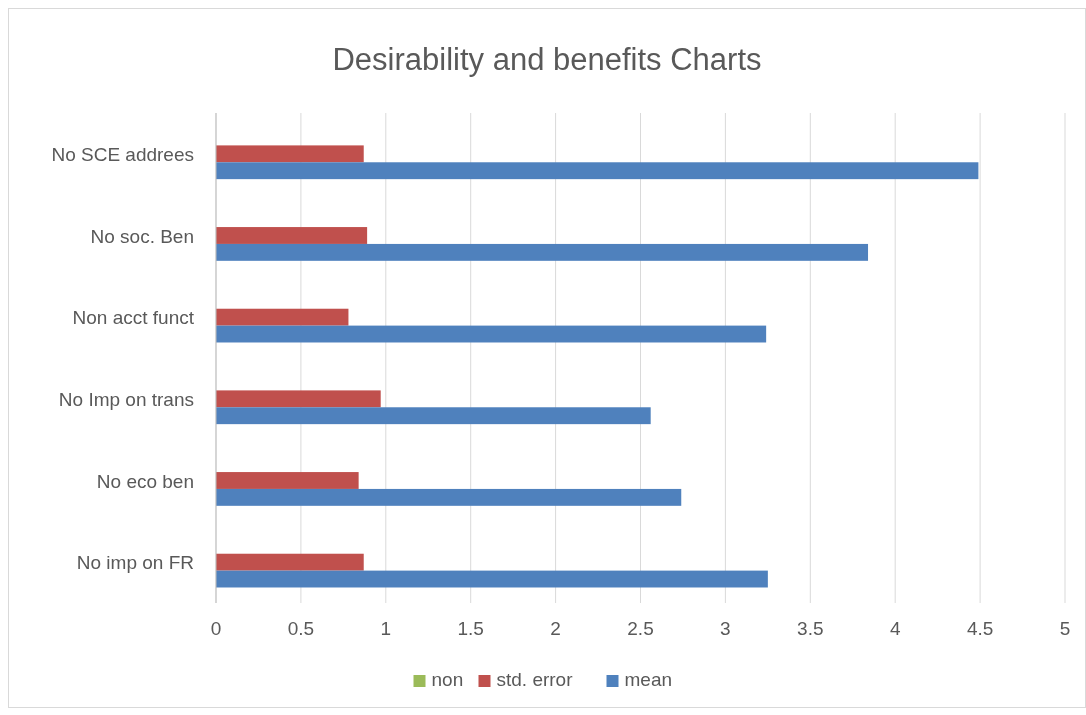 This screenshot has width=1086, height=715. What do you see at coordinates (547, 59) in the screenshot?
I see `chart-title: Desirability and benefits Charts` at bounding box center [547, 59].